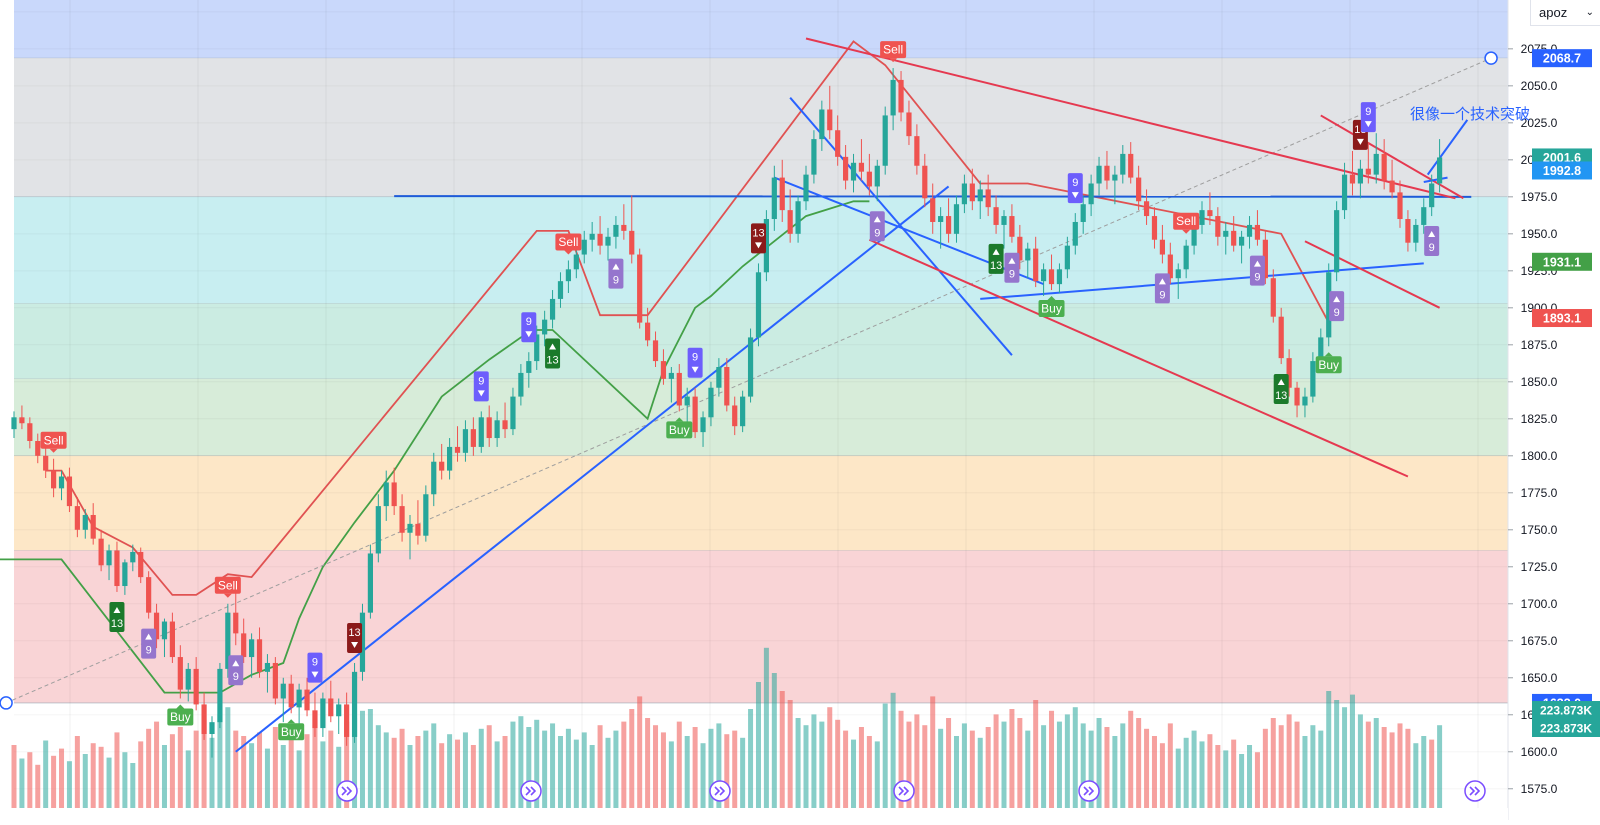 The width and height of the screenshot is (1600, 825). What do you see at coordinates (1470, 114) in the screenshot?
I see `annotation-text: 很像一个技术突破` at bounding box center [1470, 114].